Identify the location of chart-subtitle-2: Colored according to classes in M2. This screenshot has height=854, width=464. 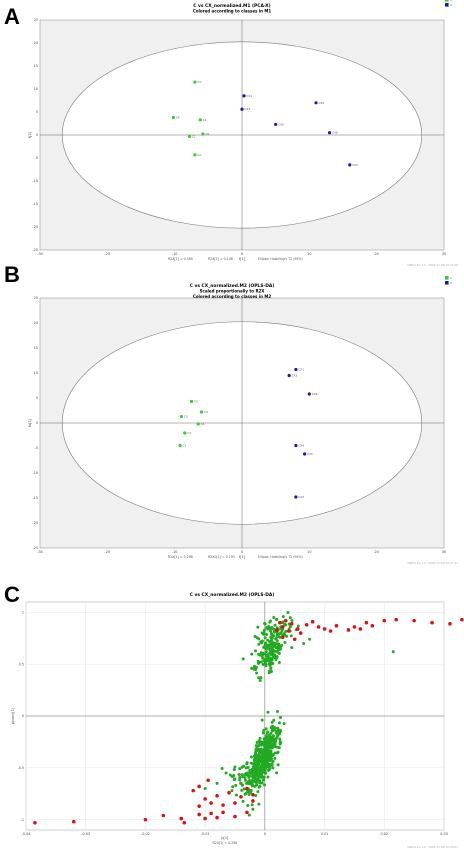
(232, 296).